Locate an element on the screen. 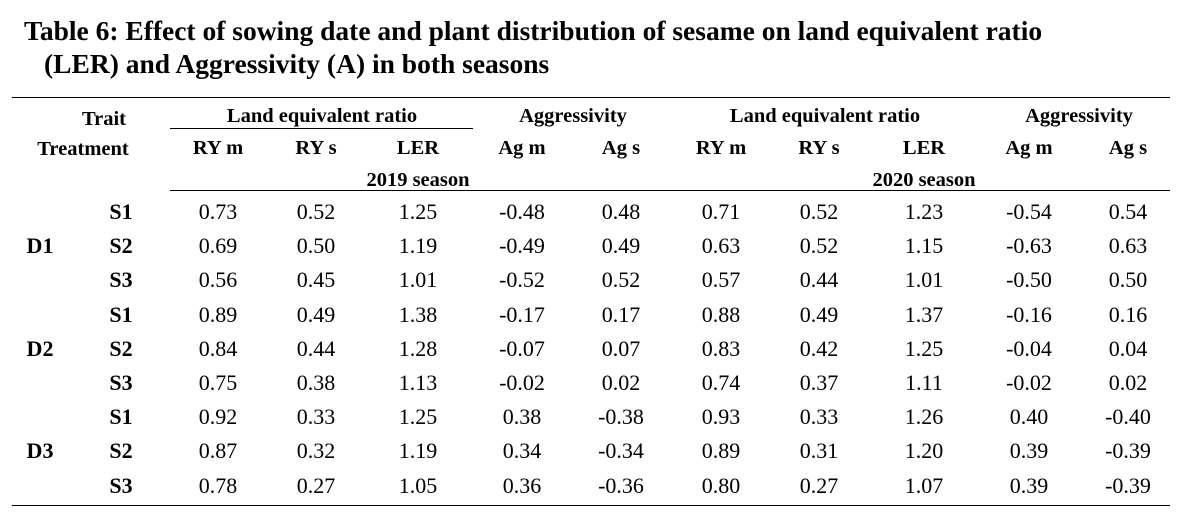 This screenshot has width=1182, height=524. table-cell: 1.28 is located at coordinates (418, 348).